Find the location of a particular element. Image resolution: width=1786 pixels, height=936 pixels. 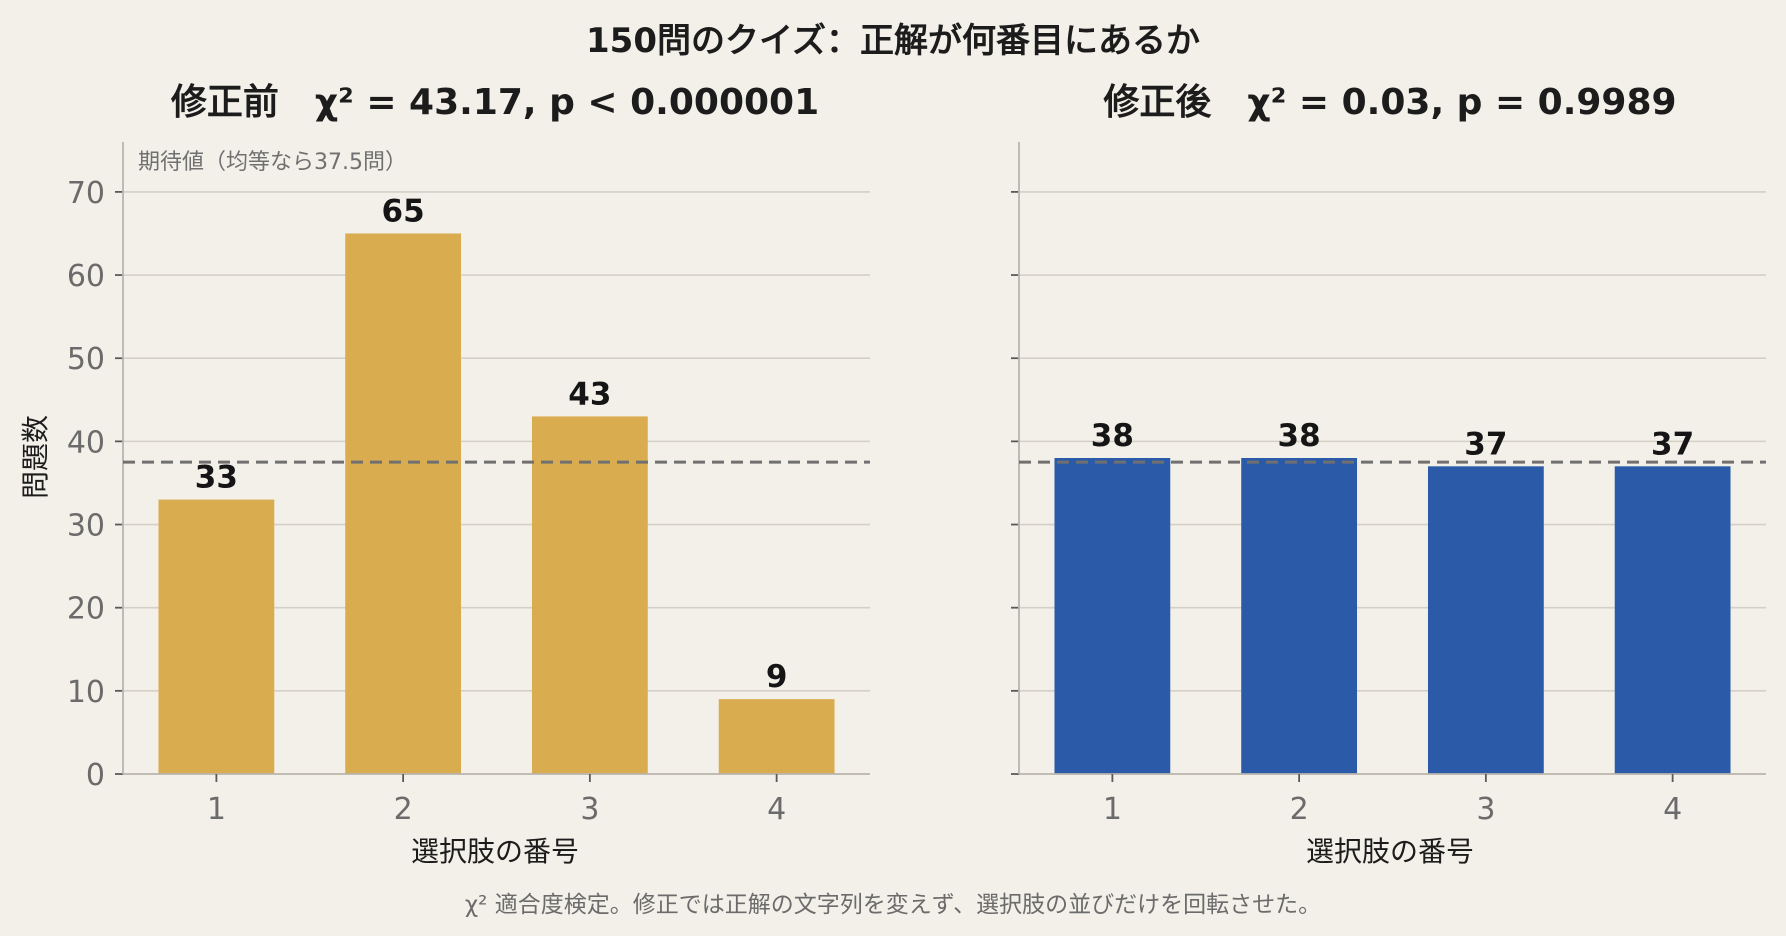

value-label-after-2: 38 is located at coordinates (1299, 436).